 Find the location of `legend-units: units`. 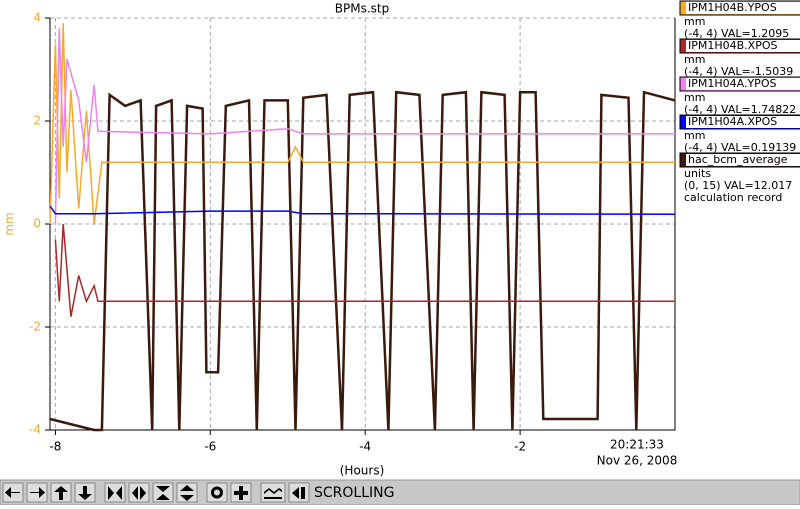

legend-units: units is located at coordinates (697, 173).